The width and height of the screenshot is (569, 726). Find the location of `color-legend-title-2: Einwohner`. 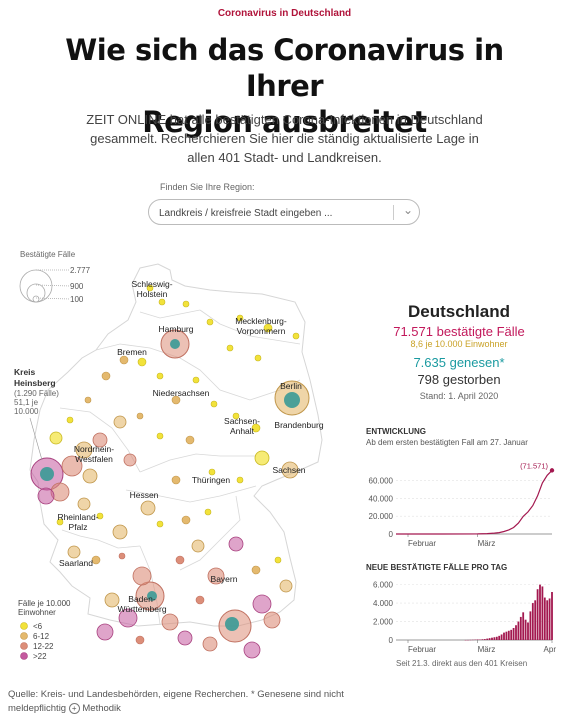

color-legend-title-2: Einwohner is located at coordinates (37, 612).